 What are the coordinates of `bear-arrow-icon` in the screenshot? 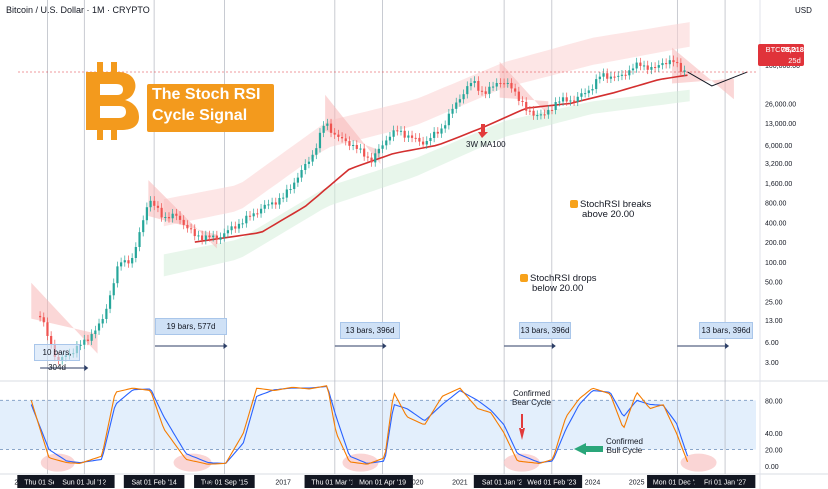 It's located at (522, 427).